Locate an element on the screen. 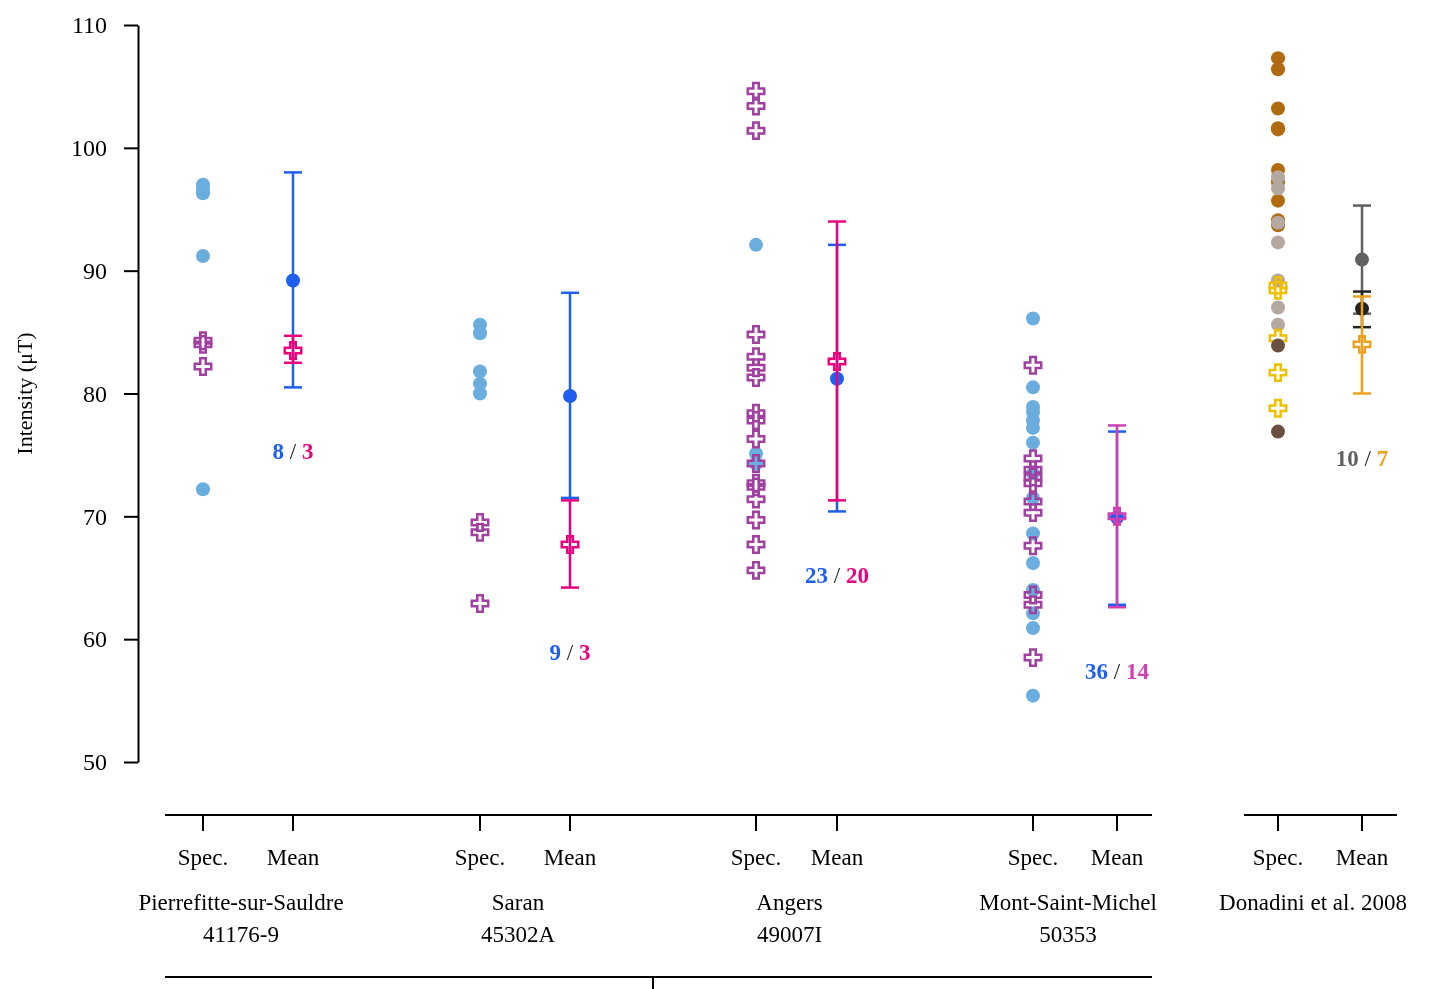 The width and height of the screenshot is (1440, 989). y-tick-label: 90 is located at coordinates (95, 270).